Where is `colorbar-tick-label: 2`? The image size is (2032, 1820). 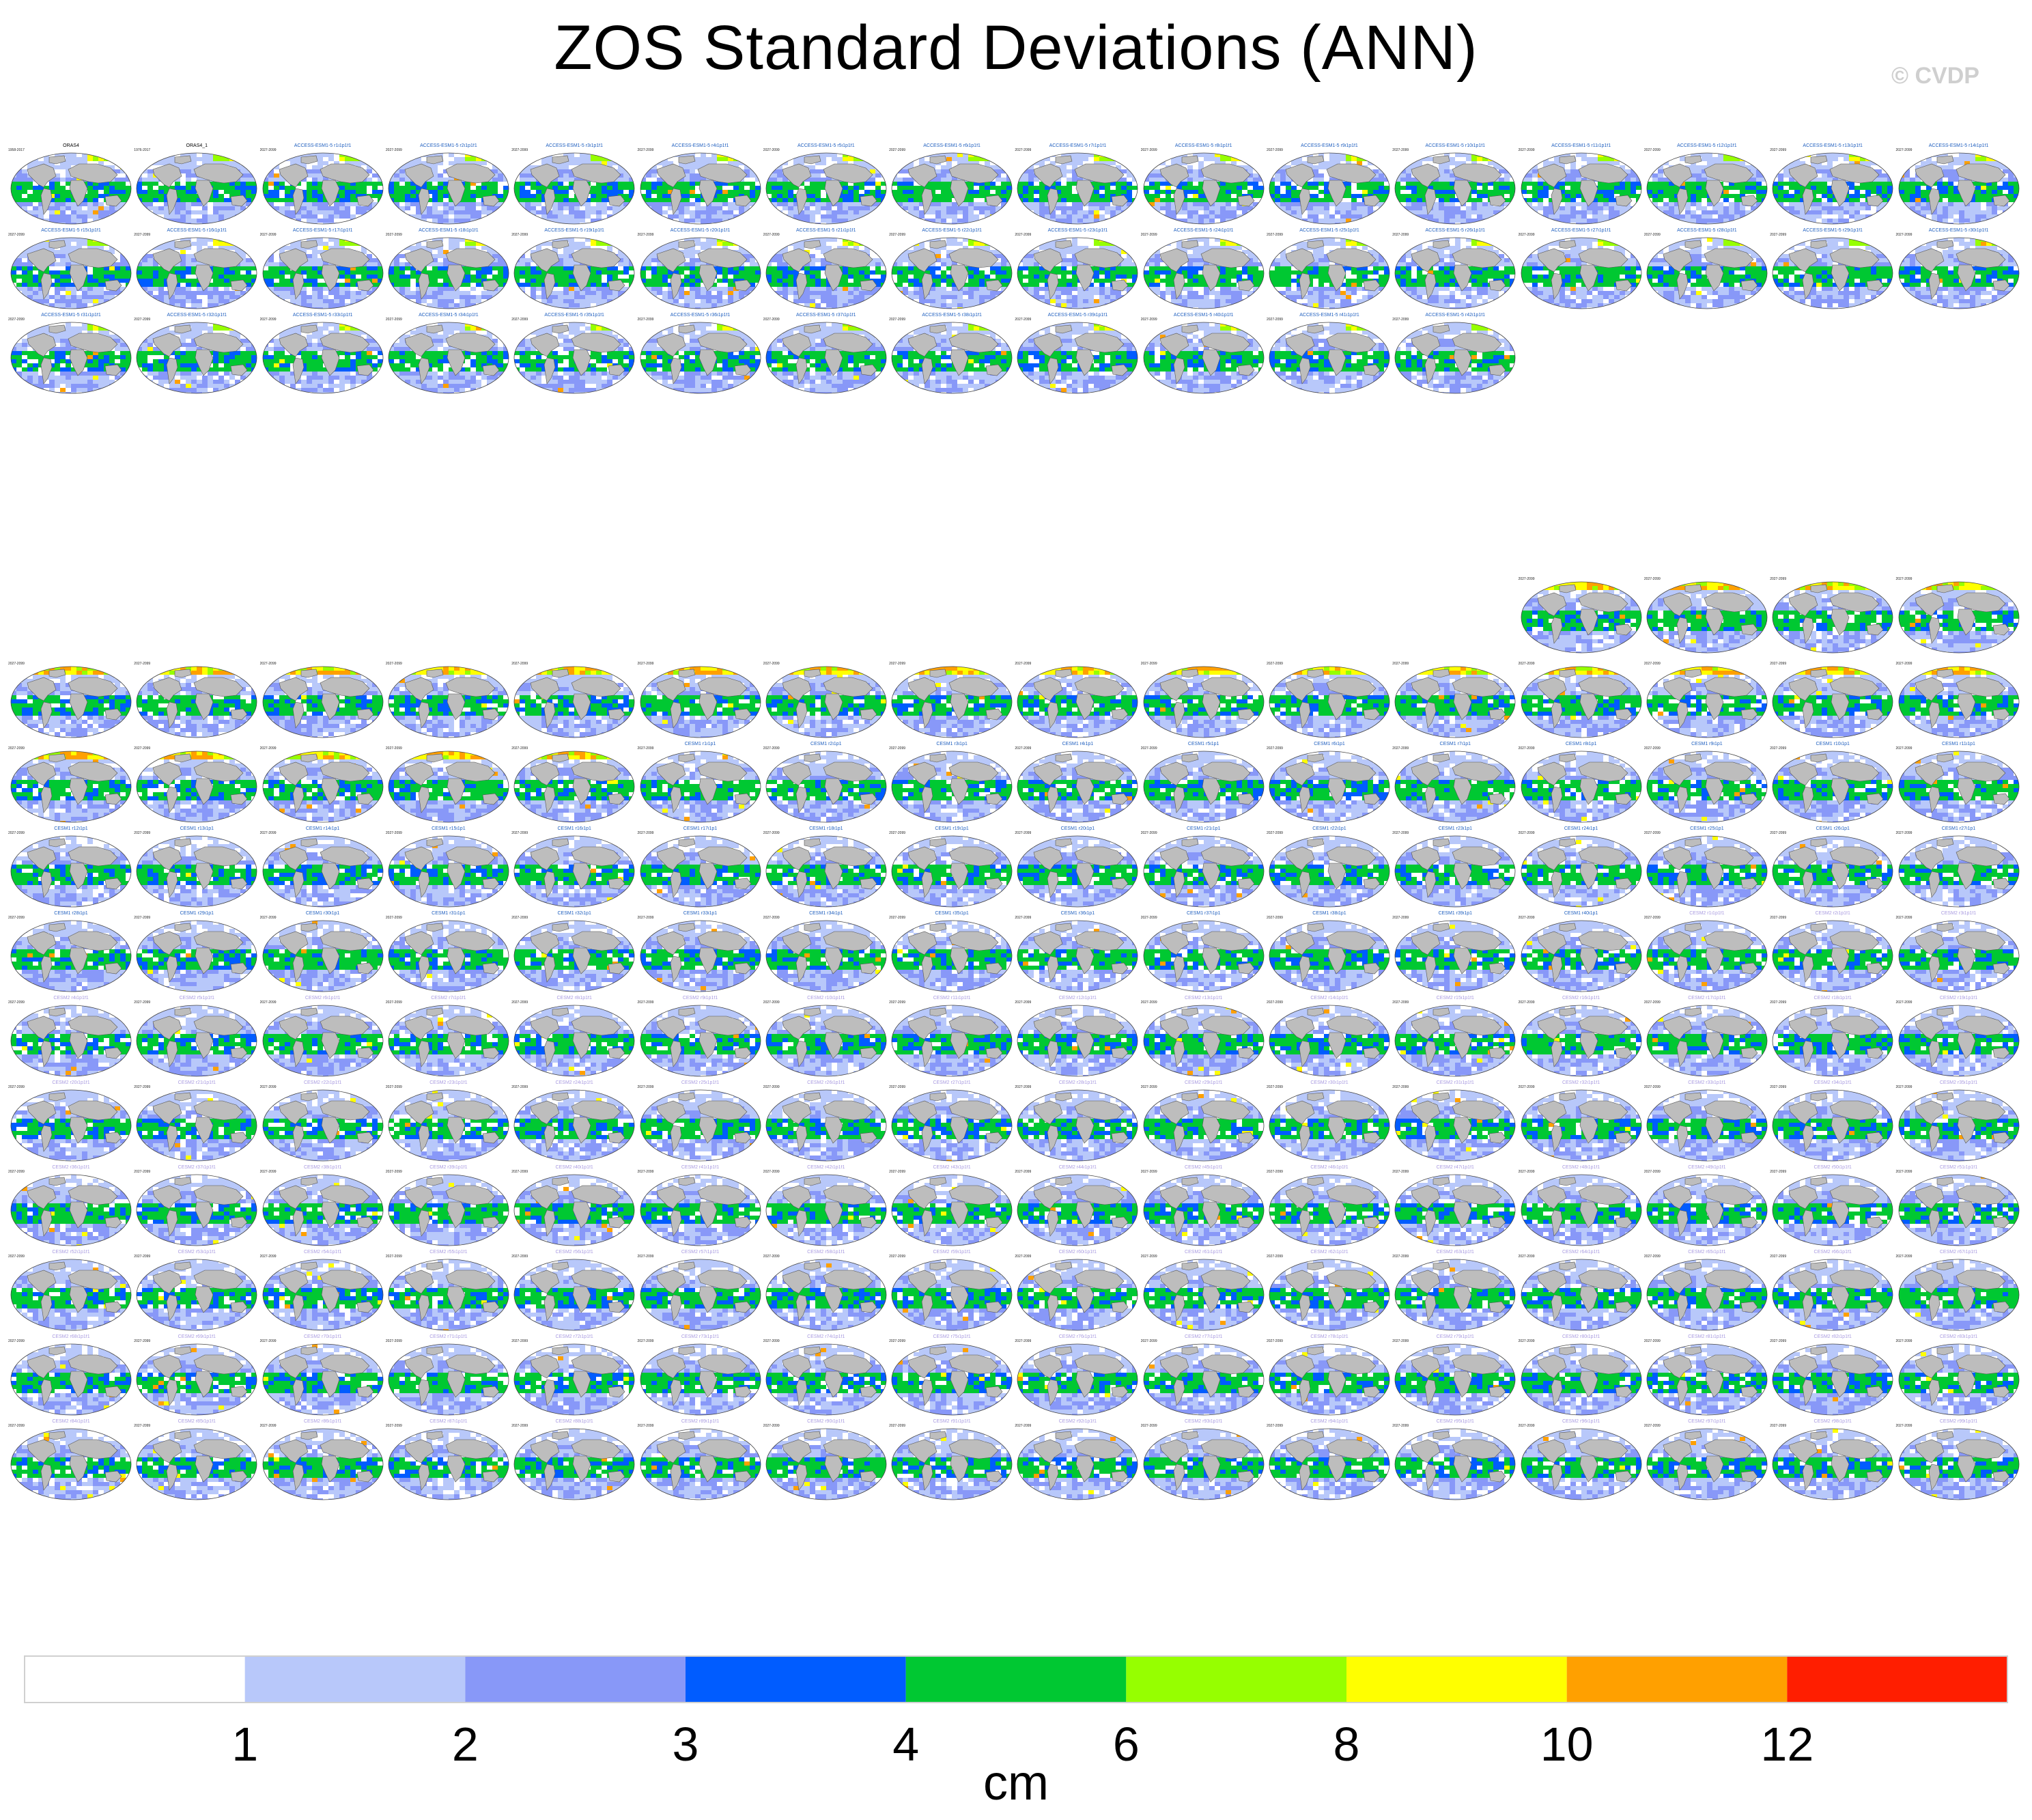
colorbar-tick-label: 2 is located at coordinates (465, 1744).